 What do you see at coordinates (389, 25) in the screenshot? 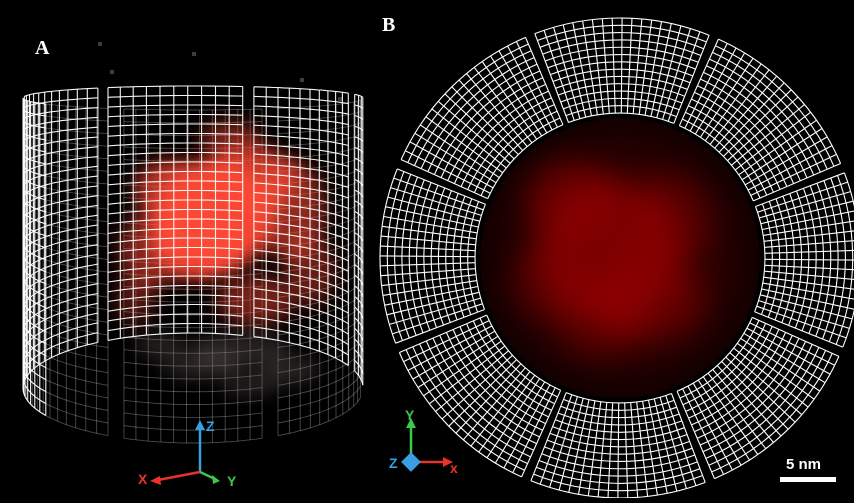
I see `panel-b-label: B` at bounding box center [389, 25].